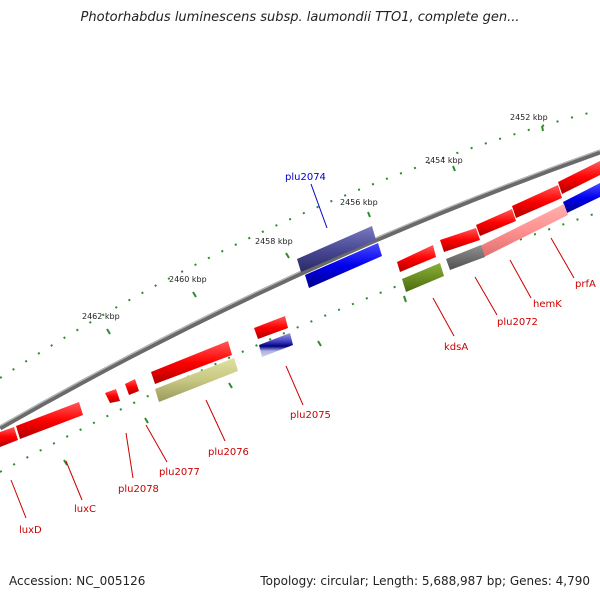 The height and width of the screenshot is (605, 600). Describe the element at coordinates (585, 284) in the screenshot. I see `gene-label-prfA: prfA` at that location.